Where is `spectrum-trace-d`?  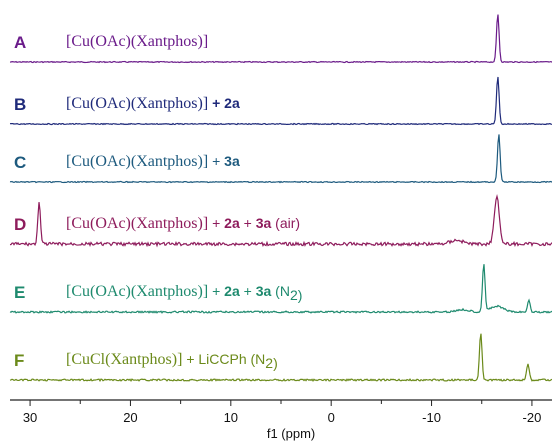
spectrum-trace-d is located at coordinates (280, 220).